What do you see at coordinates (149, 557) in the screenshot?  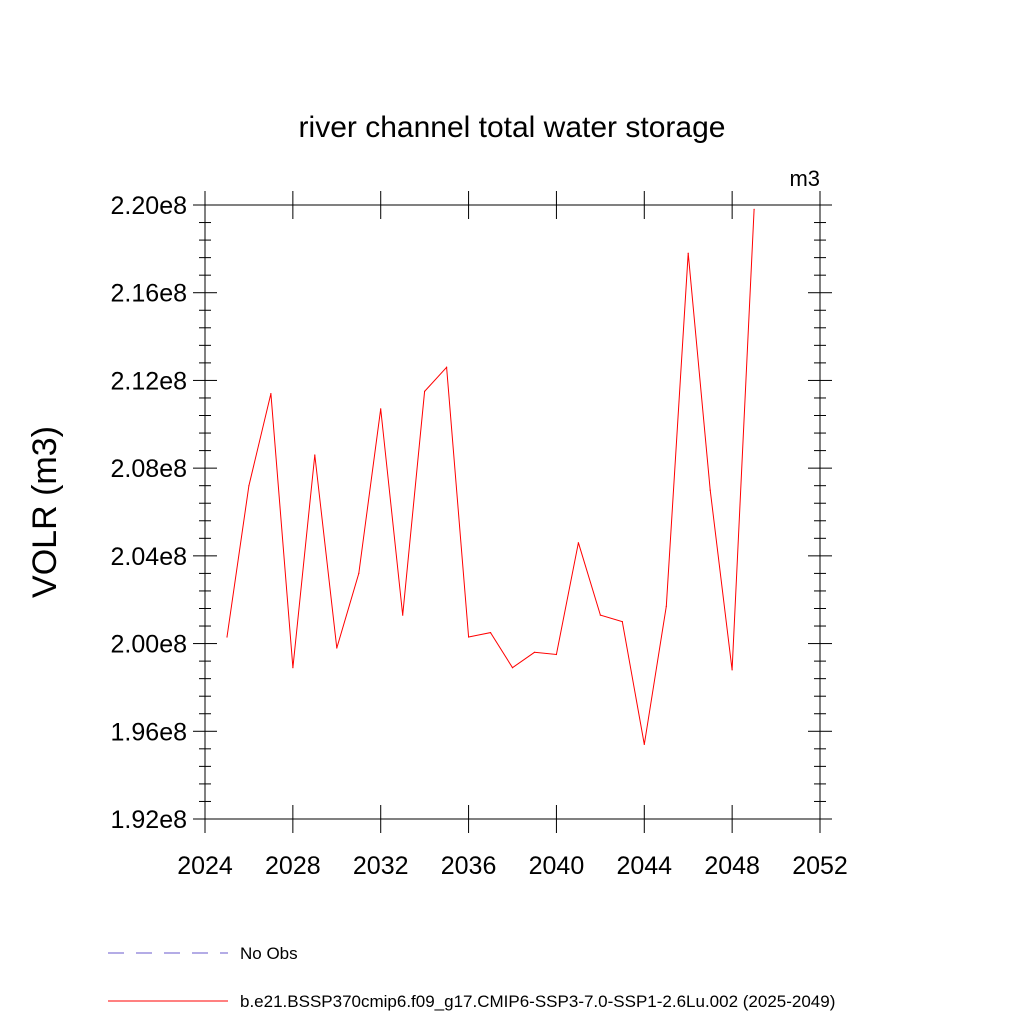 I see `y-tick-label: 2.04e8` at bounding box center [149, 557].